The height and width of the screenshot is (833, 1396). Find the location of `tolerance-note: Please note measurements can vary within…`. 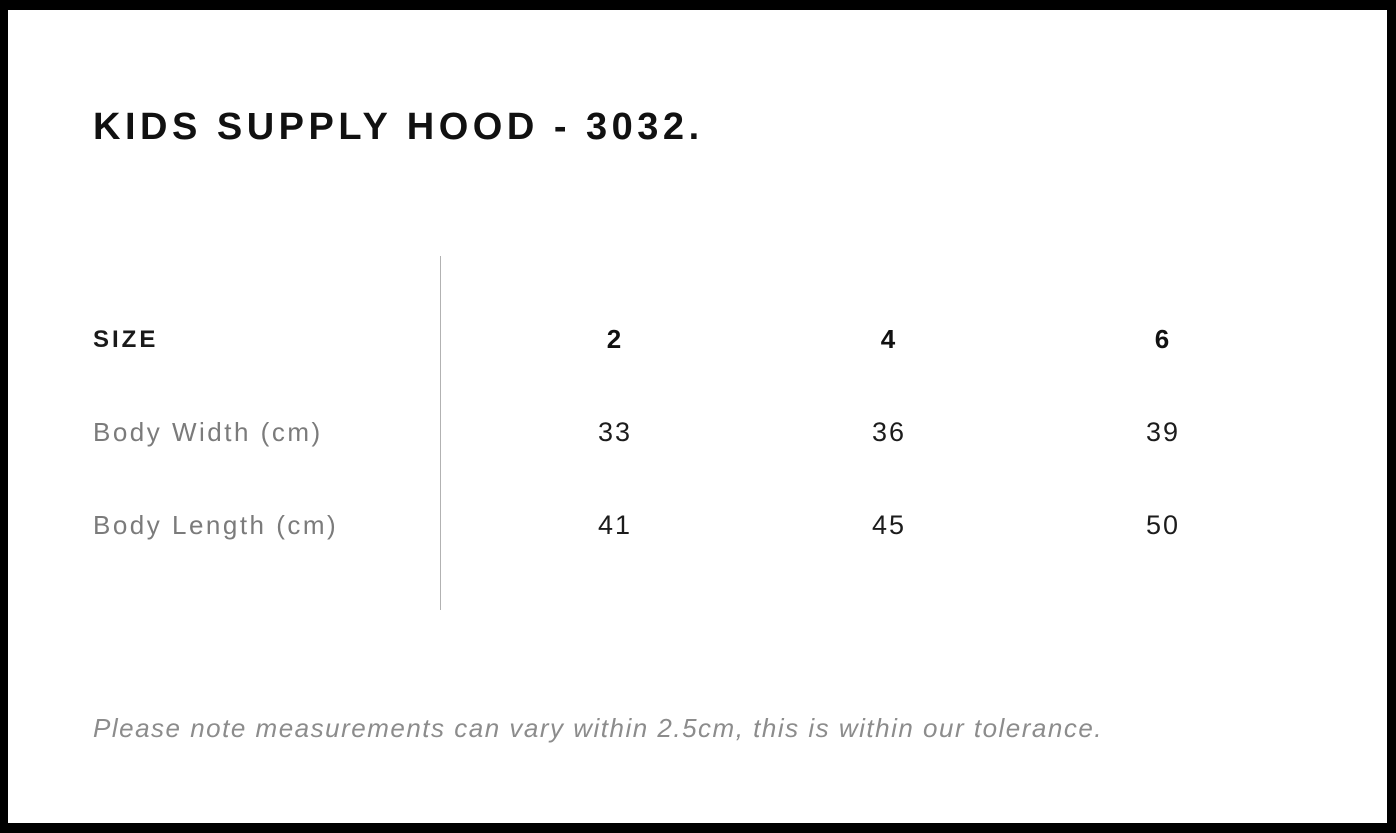

tolerance-note: Please note measurements can vary within… is located at coordinates (598, 728).